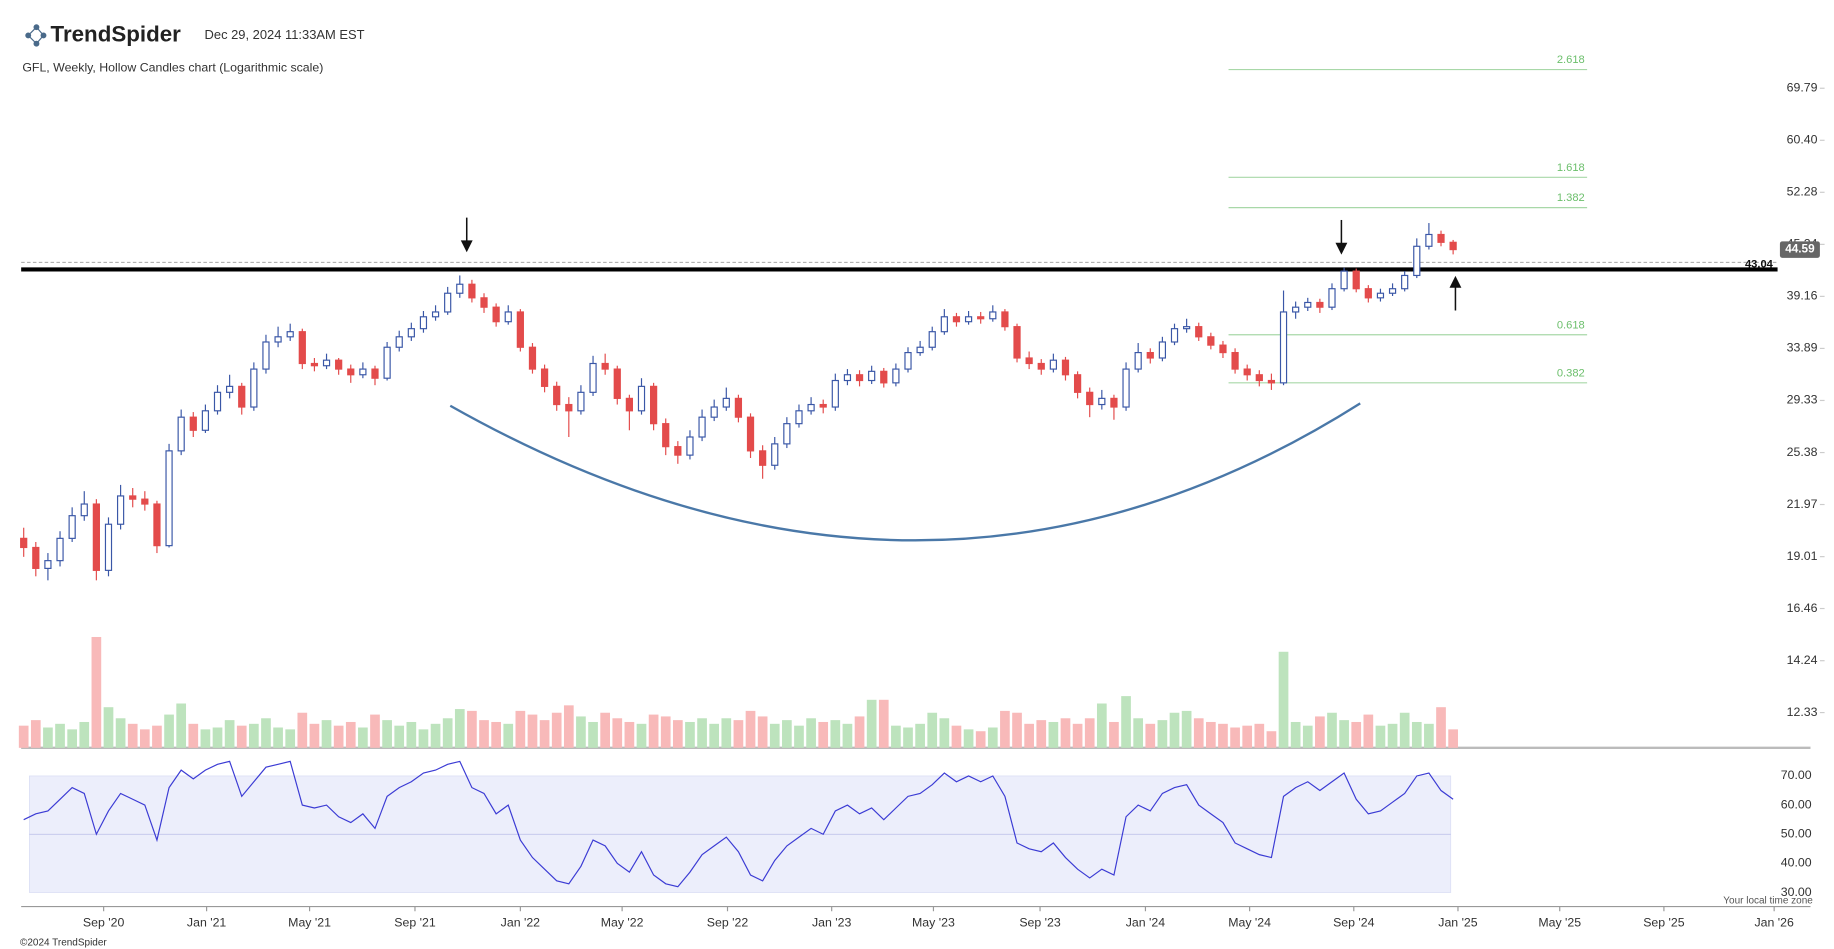 Image resolution: width=1834 pixels, height=949 pixels. What do you see at coordinates (933, 922) in the screenshot?
I see `x-tick-label: May '23` at bounding box center [933, 922].